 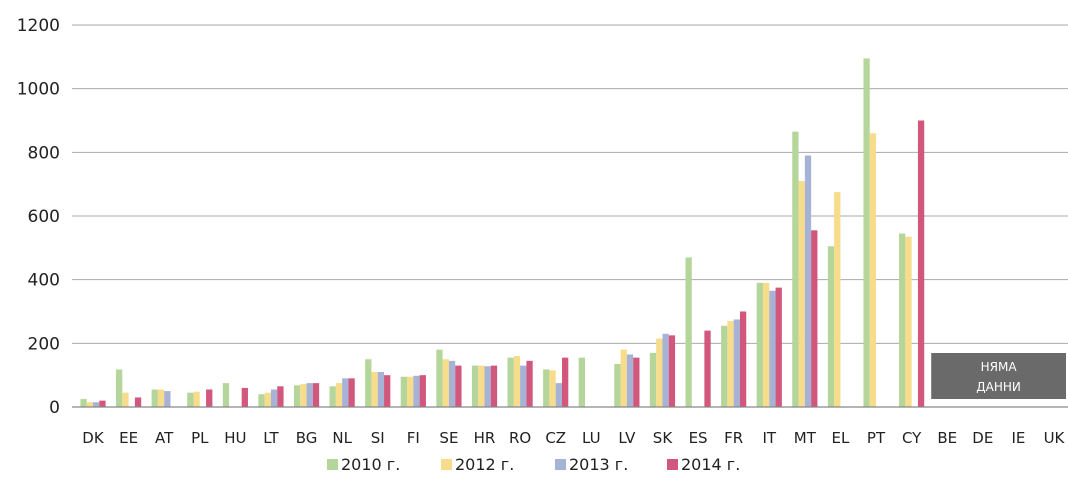 What do you see at coordinates (342, 438) in the screenshot?
I see `x-tick-label: NL` at bounding box center [342, 438].